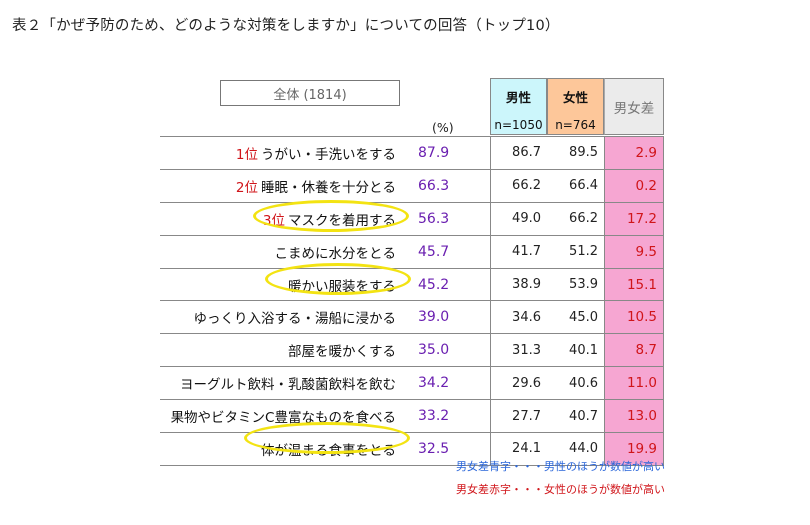  Describe the element at coordinates (575, 97) in the screenshot. I see `female-header-label: 女性` at that location.